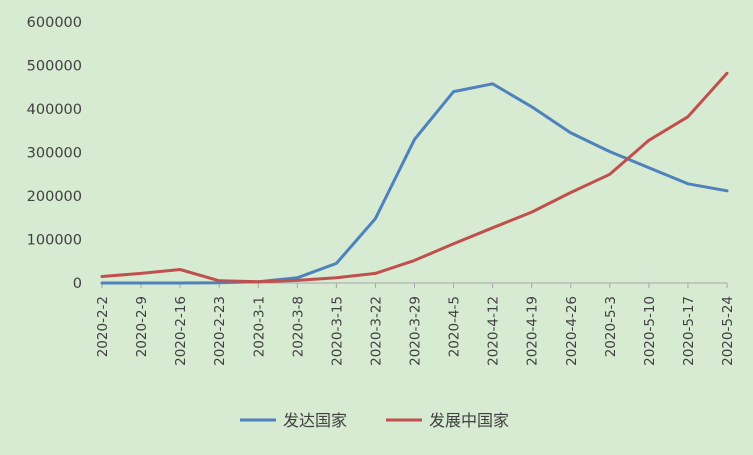 This screenshot has width=753, height=455. What do you see at coordinates (54, 67) in the screenshot?
I see `y-tick-label: 500000` at bounding box center [54, 67].